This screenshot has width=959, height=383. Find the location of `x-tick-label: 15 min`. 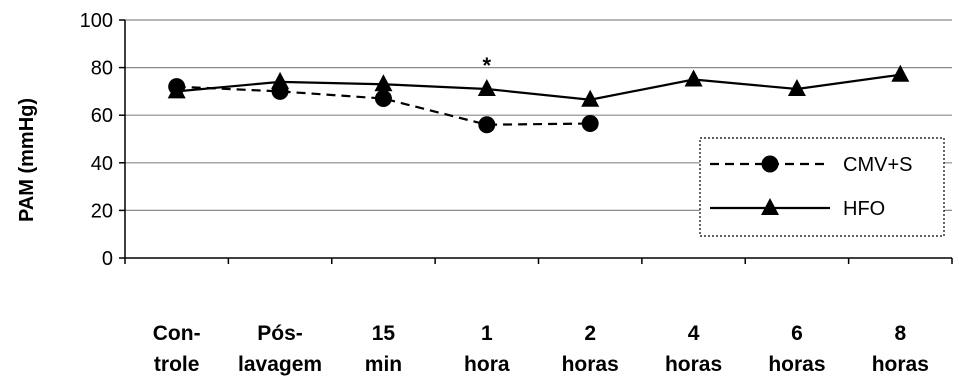

x-tick-label: 15 min is located at coordinates (383, 349).